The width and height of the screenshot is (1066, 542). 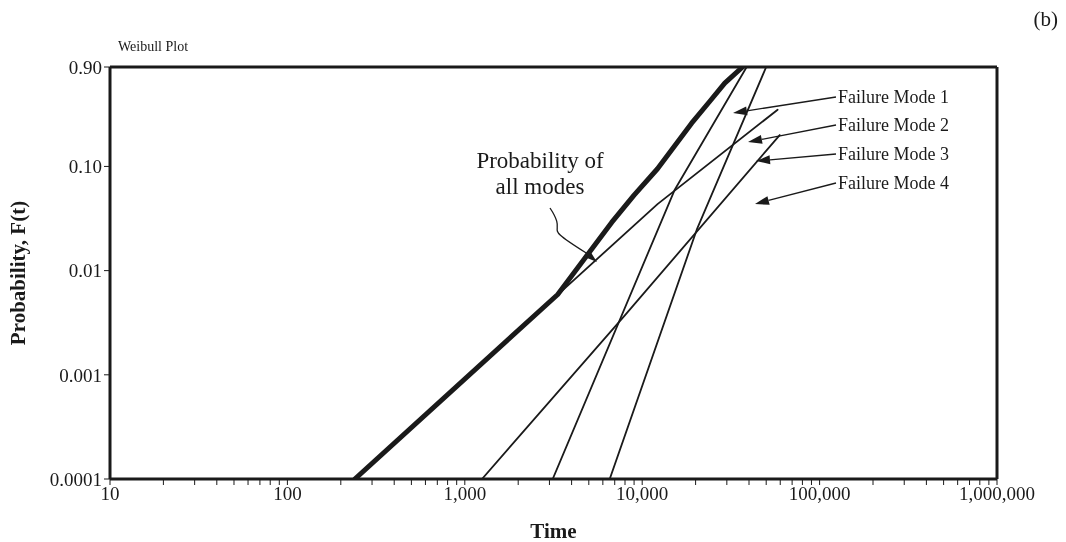 What do you see at coordinates (997, 494) in the screenshot?
I see `x-tick-label: 1,000,000` at bounding box center [997, 494].